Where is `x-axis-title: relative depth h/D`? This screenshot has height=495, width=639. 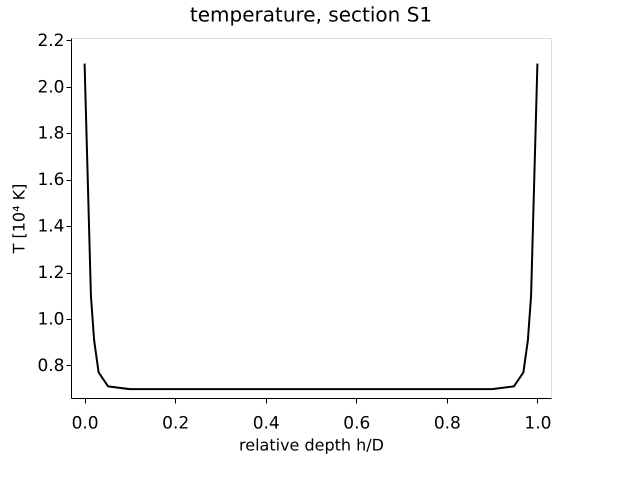
x-axis-title: relative depth h/D is located at coordinates (311, 445).